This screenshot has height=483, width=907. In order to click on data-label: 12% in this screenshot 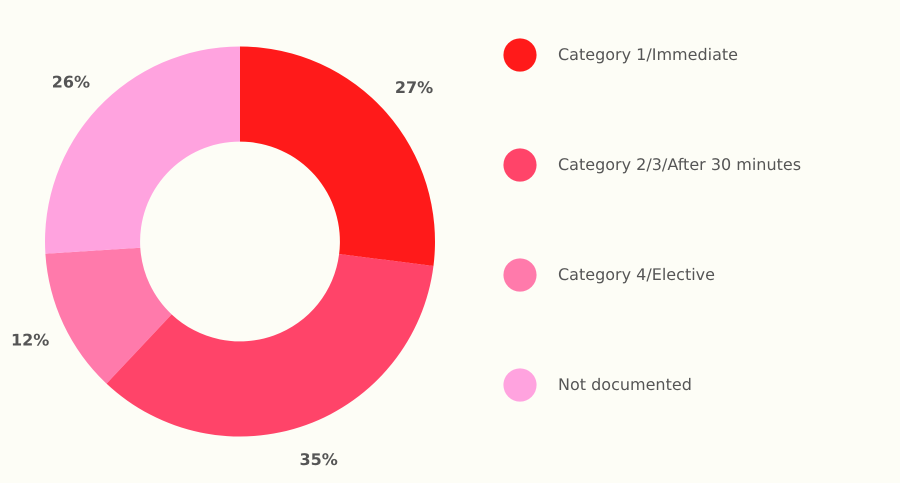, I will do `click(30, 340)`.